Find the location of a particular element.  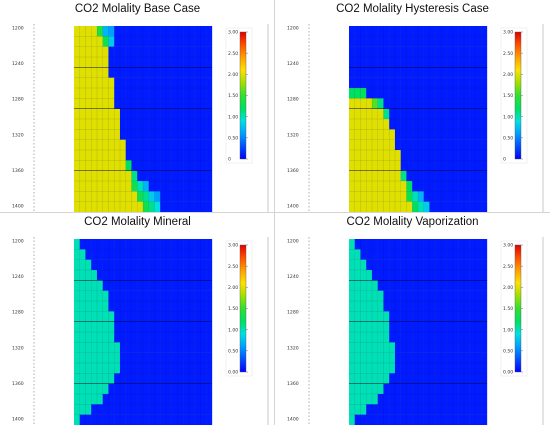

chart-title: CO2 Molality Base Case is located at coordinates (137, 9).